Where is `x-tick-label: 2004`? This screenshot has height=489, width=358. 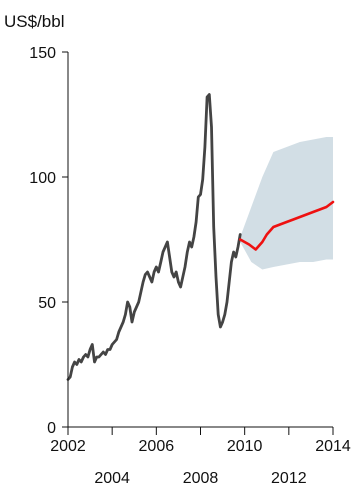
x-tick-label: 2004 is located at coordinates (112, 478).